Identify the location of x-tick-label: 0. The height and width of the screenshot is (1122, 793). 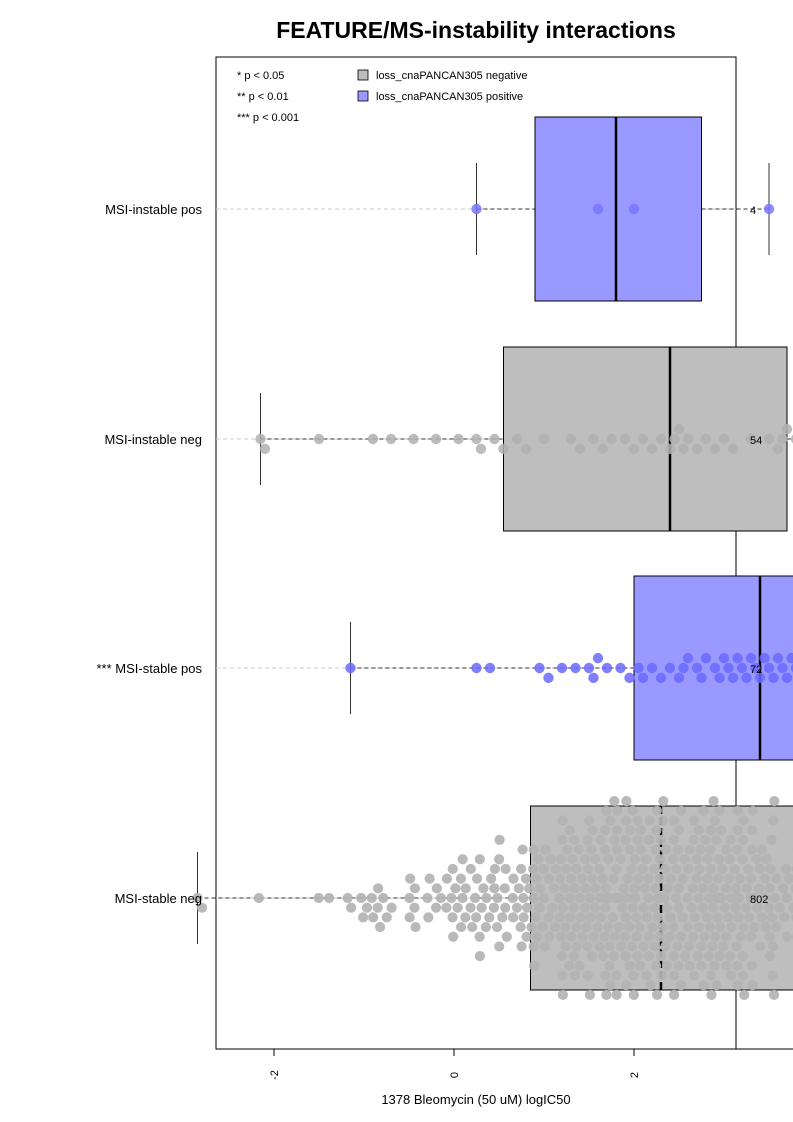
(455, 1075).